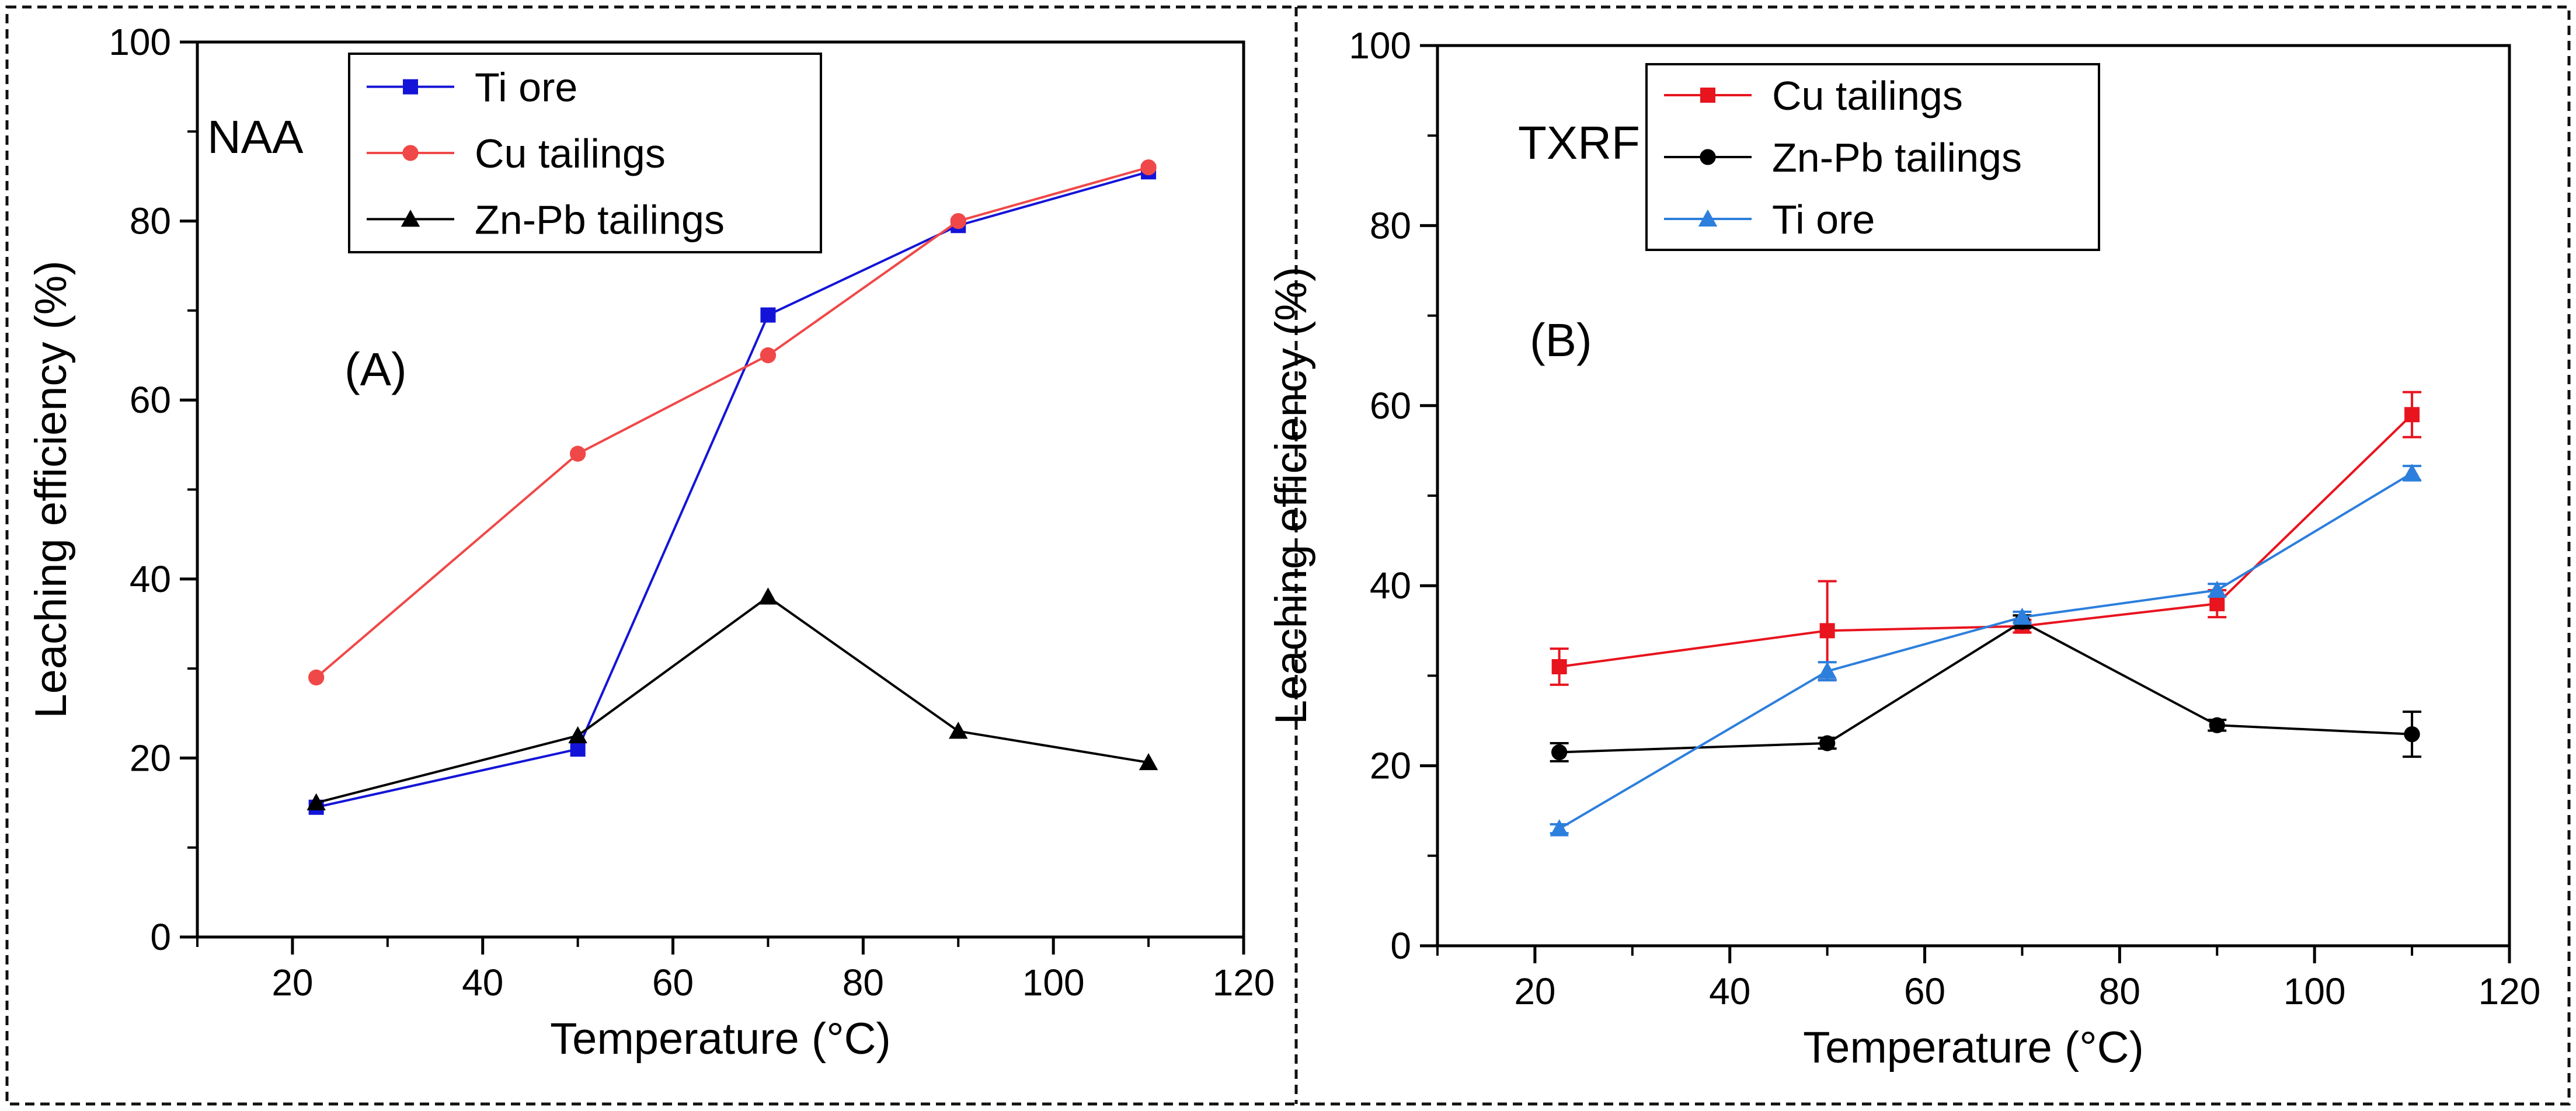  What do you see at coordinates (1986, 650) in the screenshot?
I see `series-ti-ore` at bounding box center [1986, 650].